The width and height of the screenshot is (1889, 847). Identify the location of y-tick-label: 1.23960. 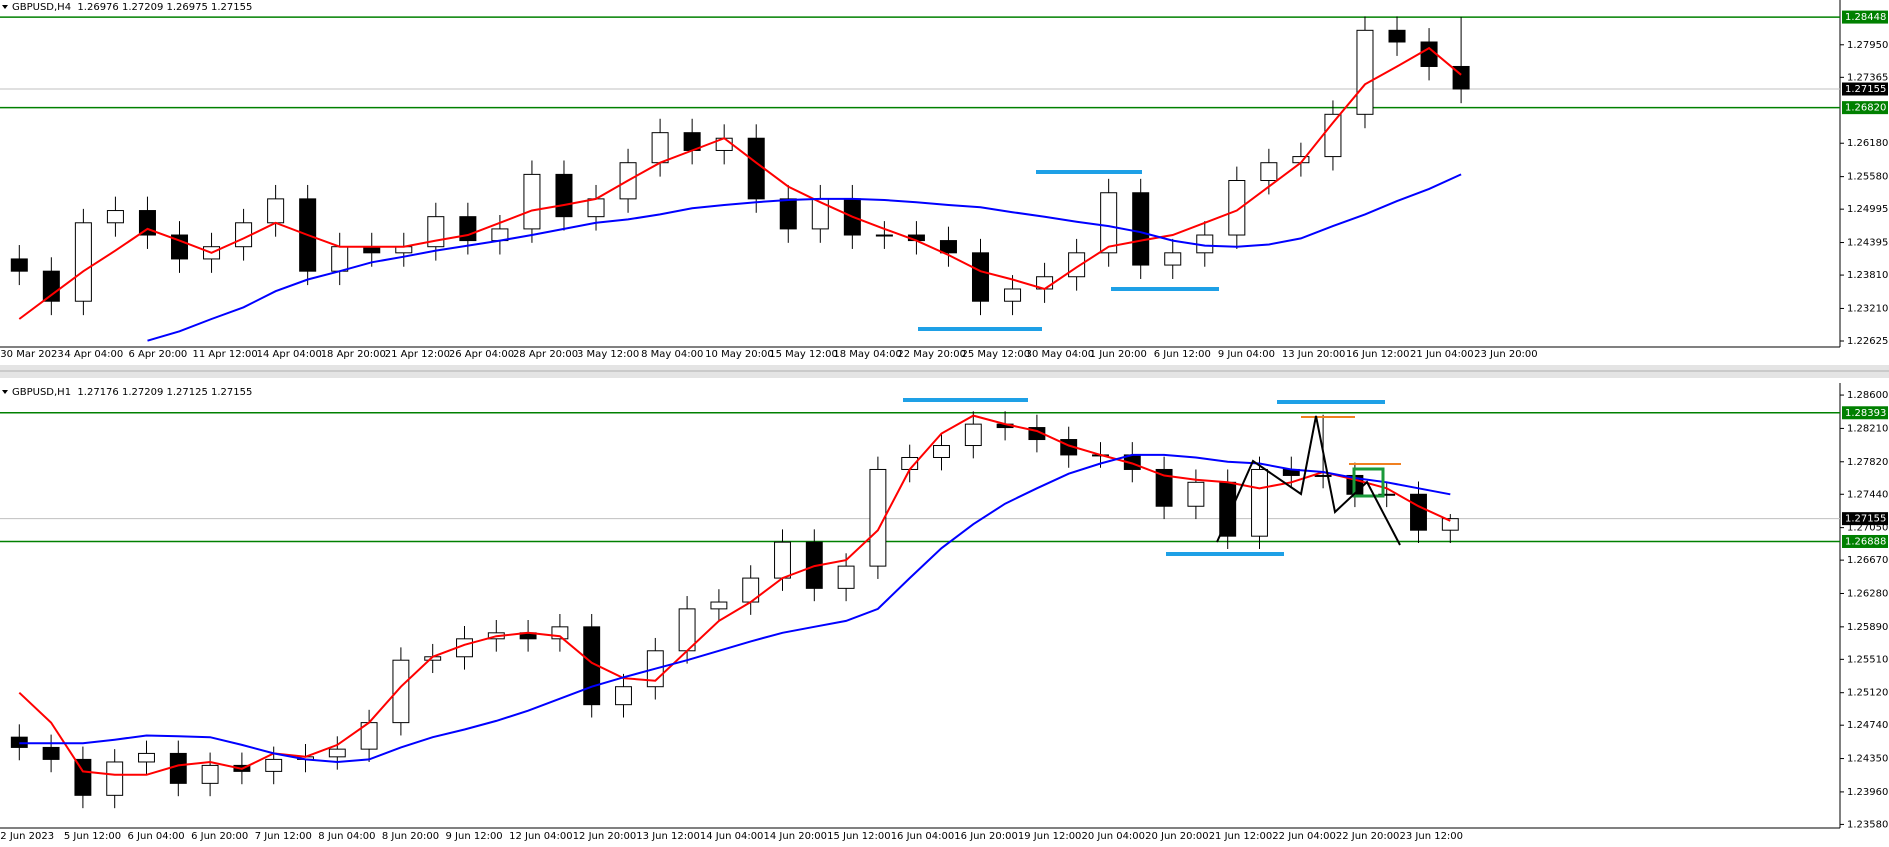
(1867, 792).